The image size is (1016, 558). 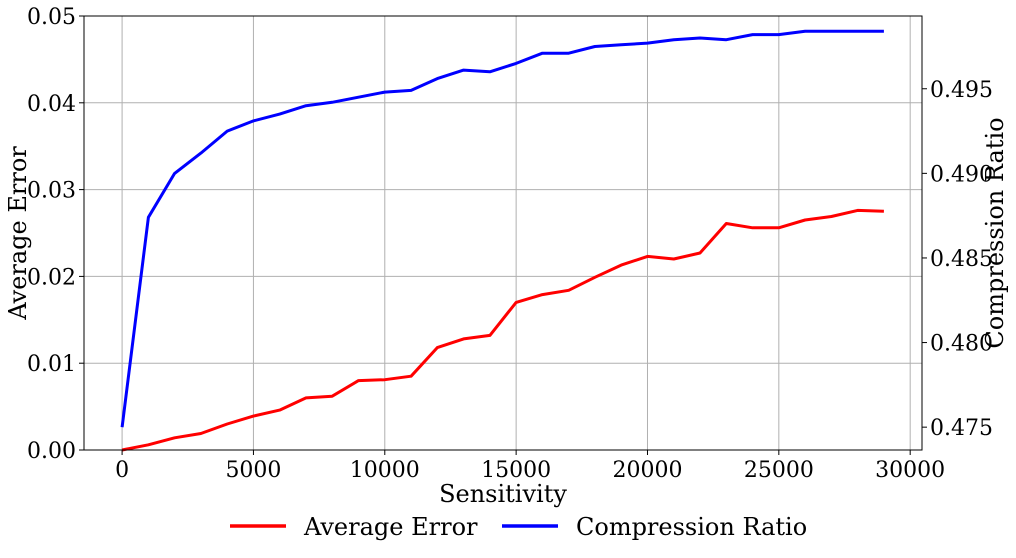 I want to click on x-tick-label: 30000, so click(x=910, y=470).